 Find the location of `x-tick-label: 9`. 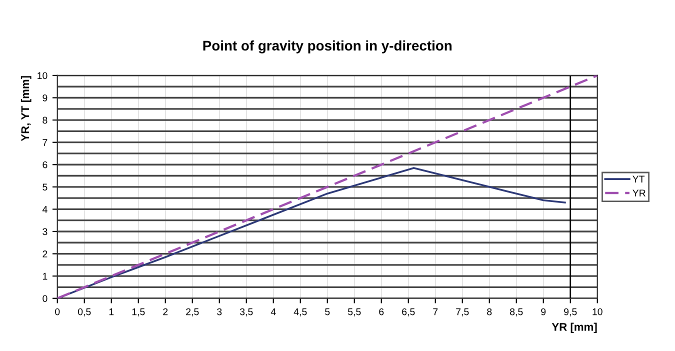

x-tick-label: 9 is located at coordinates (543, 312).